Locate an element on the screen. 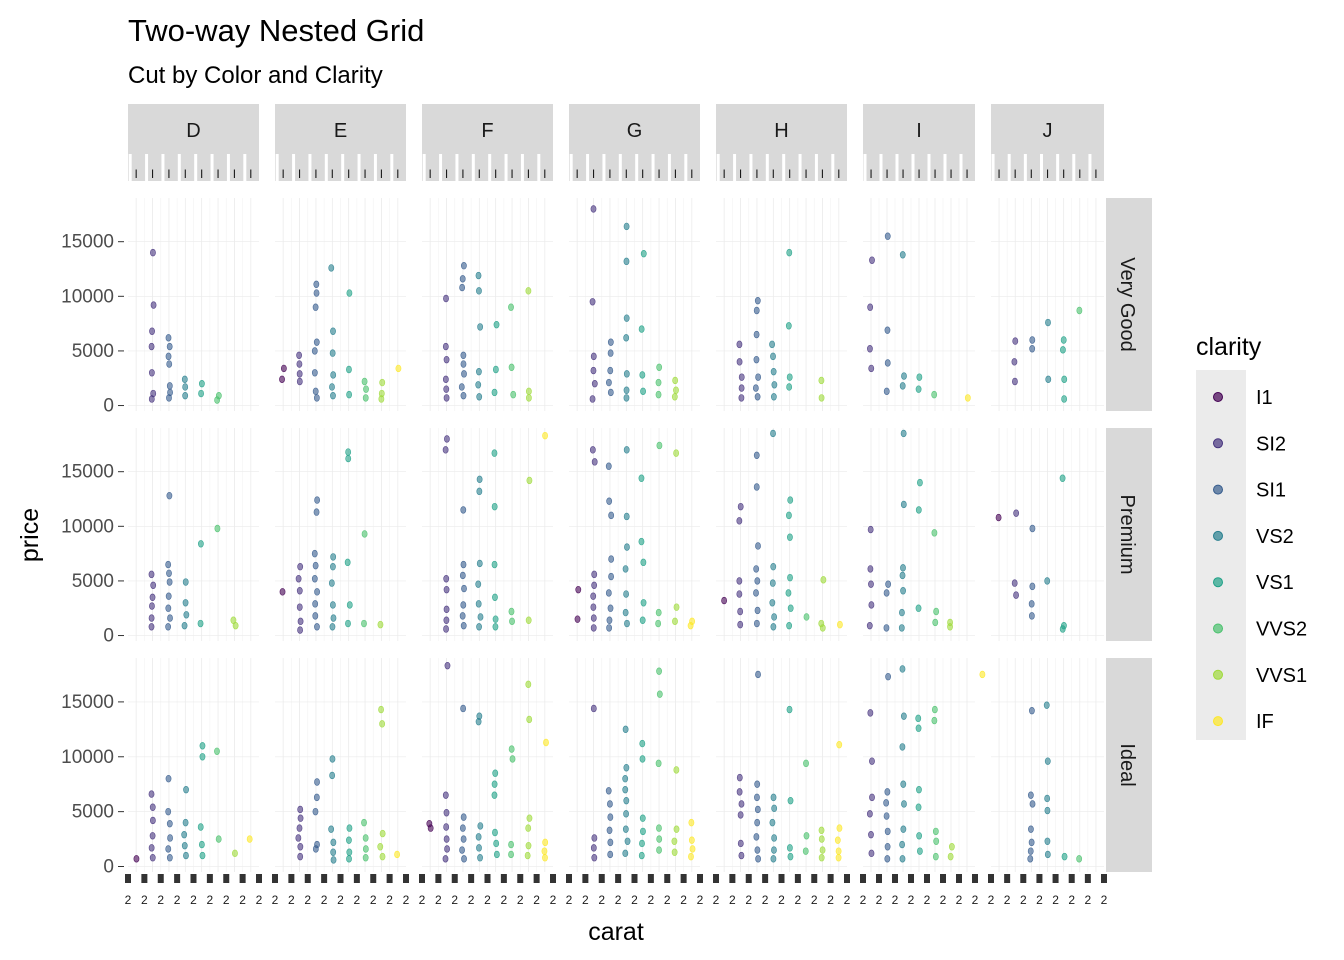 The image size is (1344, 960). point-very-good-d-si2 is located at coordinates (151, 399).